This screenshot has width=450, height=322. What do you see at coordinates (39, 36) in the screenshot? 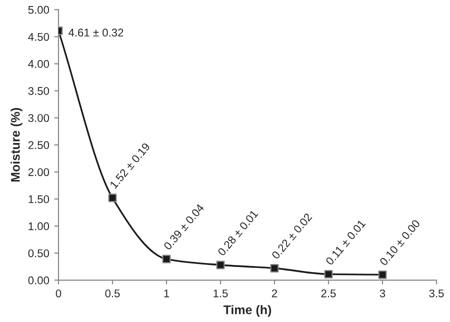
I see `y-tick-label: 4.50` at bounding box center [39, 36].